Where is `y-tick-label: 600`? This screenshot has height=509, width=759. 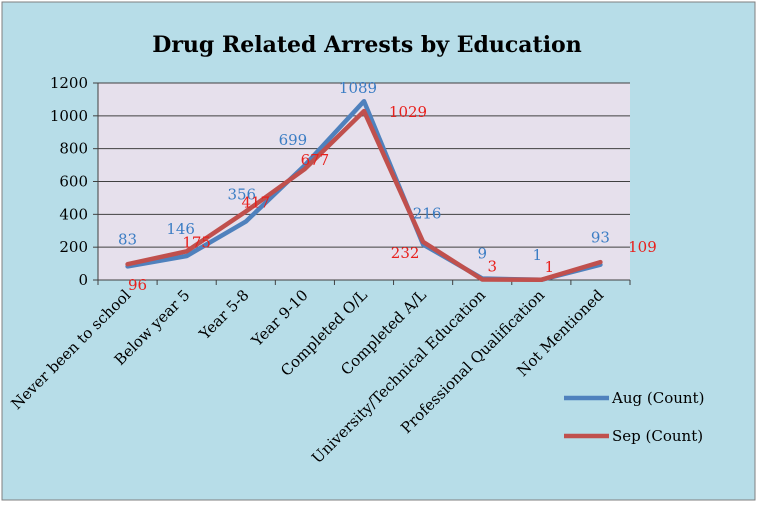
y-tick-label: 600 is located at coordinates (73, 182).